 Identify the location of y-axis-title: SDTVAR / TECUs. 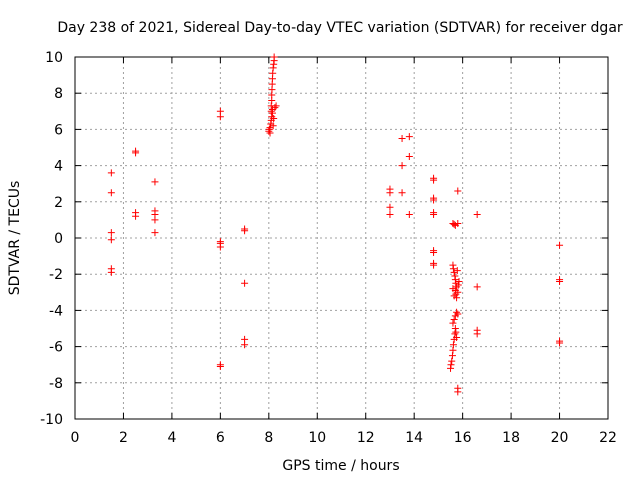
(15, 238).